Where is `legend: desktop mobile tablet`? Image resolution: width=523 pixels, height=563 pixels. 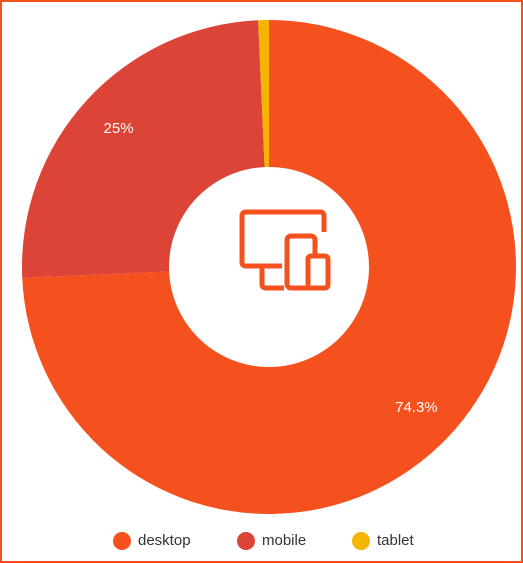 legend: desktop mobile tablet is located at coordinates (264, 541).